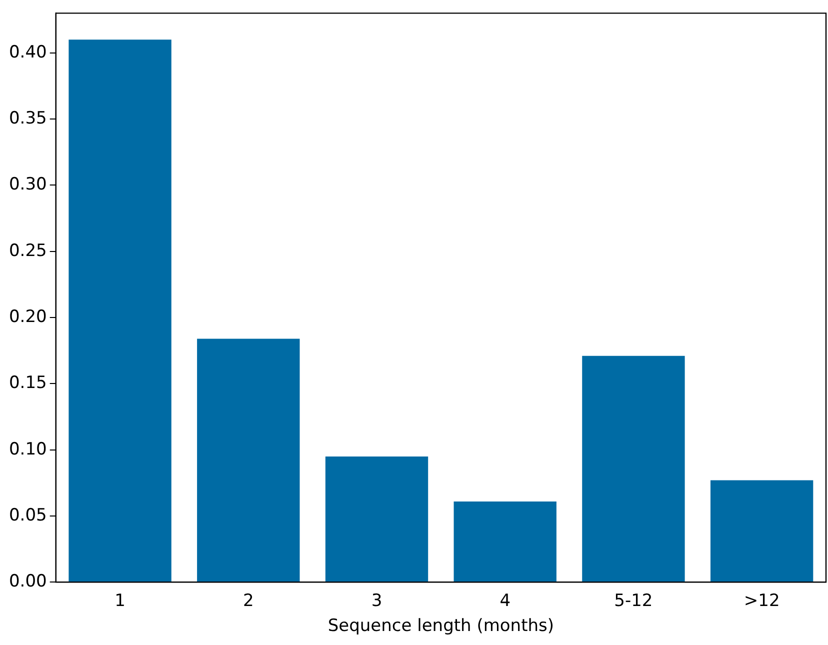  I want to click on y-tick-label: 0.05, so click(27, 515).